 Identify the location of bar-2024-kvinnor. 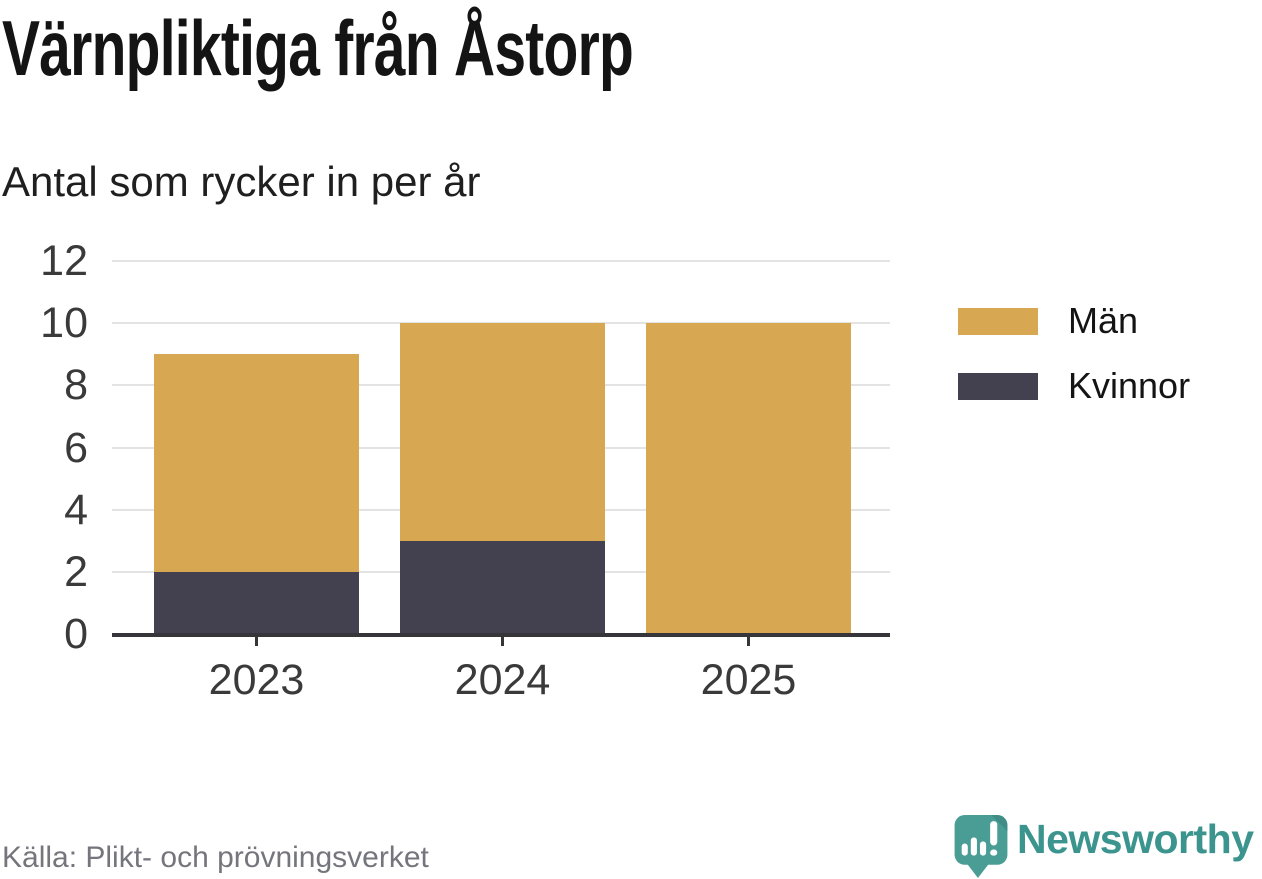
(502, 587).